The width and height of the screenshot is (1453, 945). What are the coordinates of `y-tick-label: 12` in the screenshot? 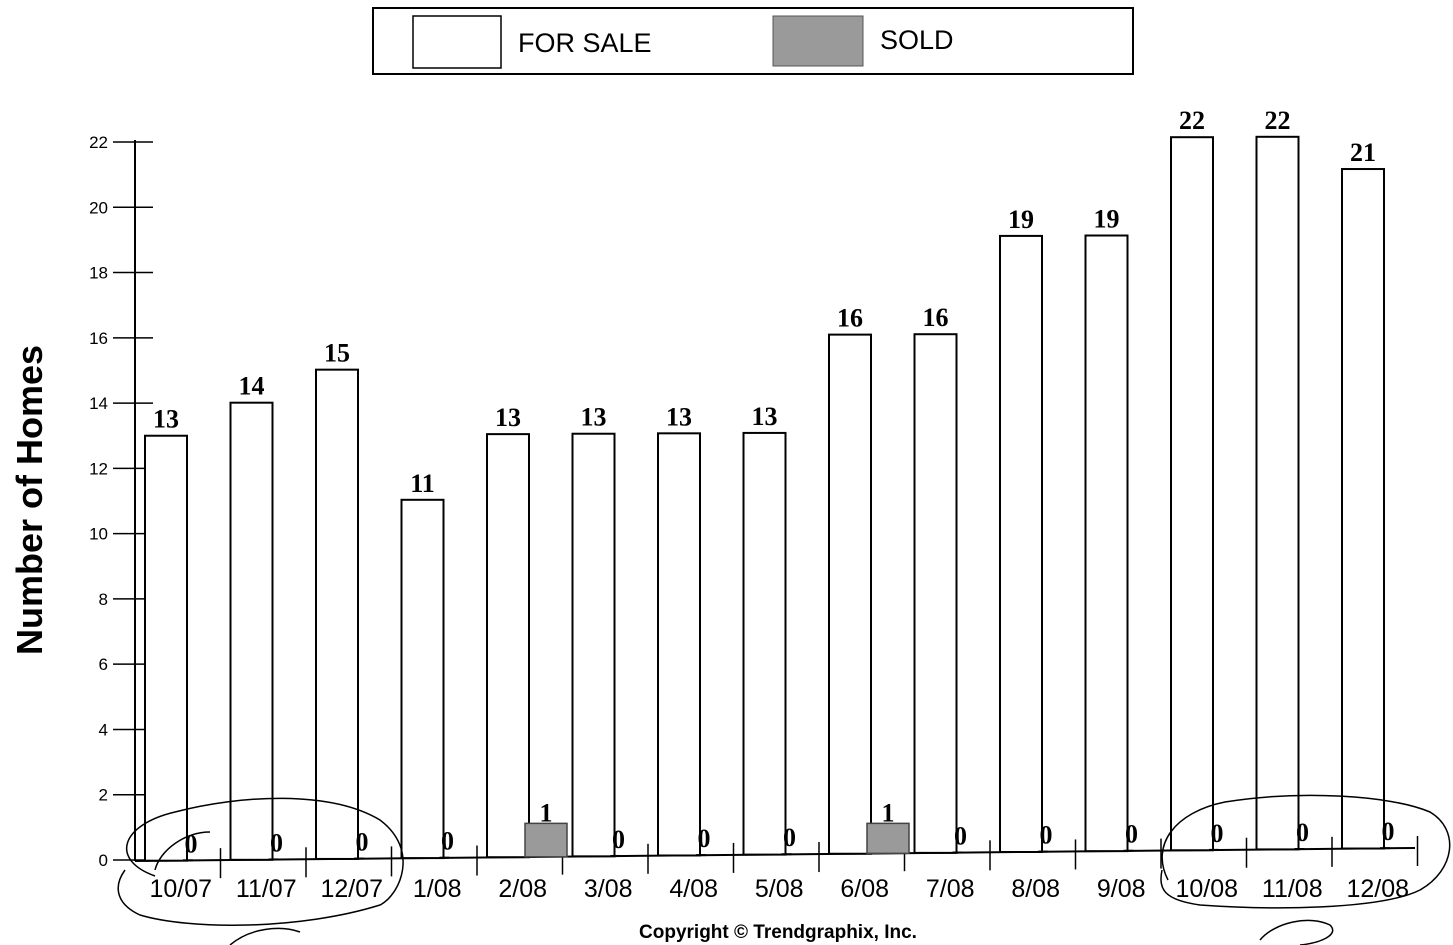 It's located at (98, 468).